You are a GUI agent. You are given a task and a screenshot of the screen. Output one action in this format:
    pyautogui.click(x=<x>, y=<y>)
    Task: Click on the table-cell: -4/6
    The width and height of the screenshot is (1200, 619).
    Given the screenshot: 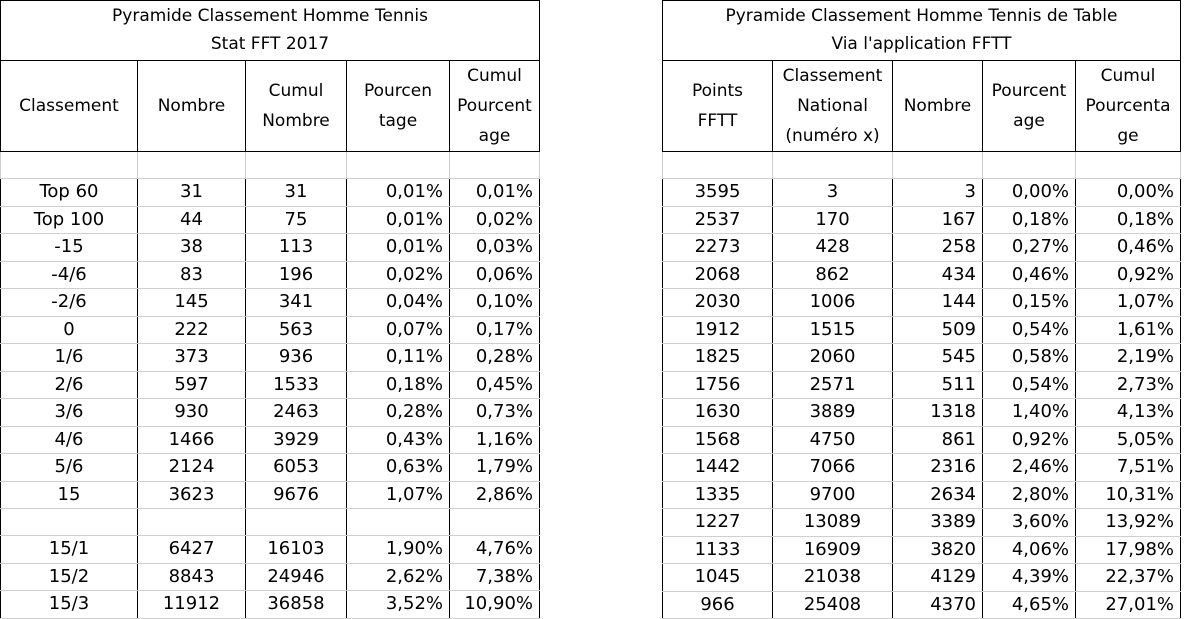 What is the action you would take?
    pyautogui.click(x=69, y=275)
    